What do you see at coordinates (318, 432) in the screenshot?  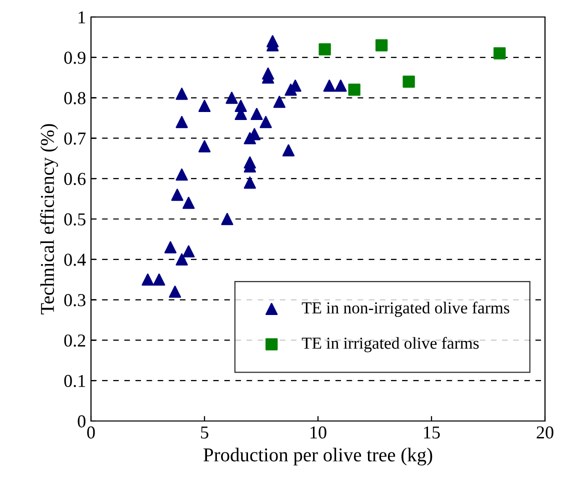 I see `x-tick-label: 10` at bounding box center [318, 432].